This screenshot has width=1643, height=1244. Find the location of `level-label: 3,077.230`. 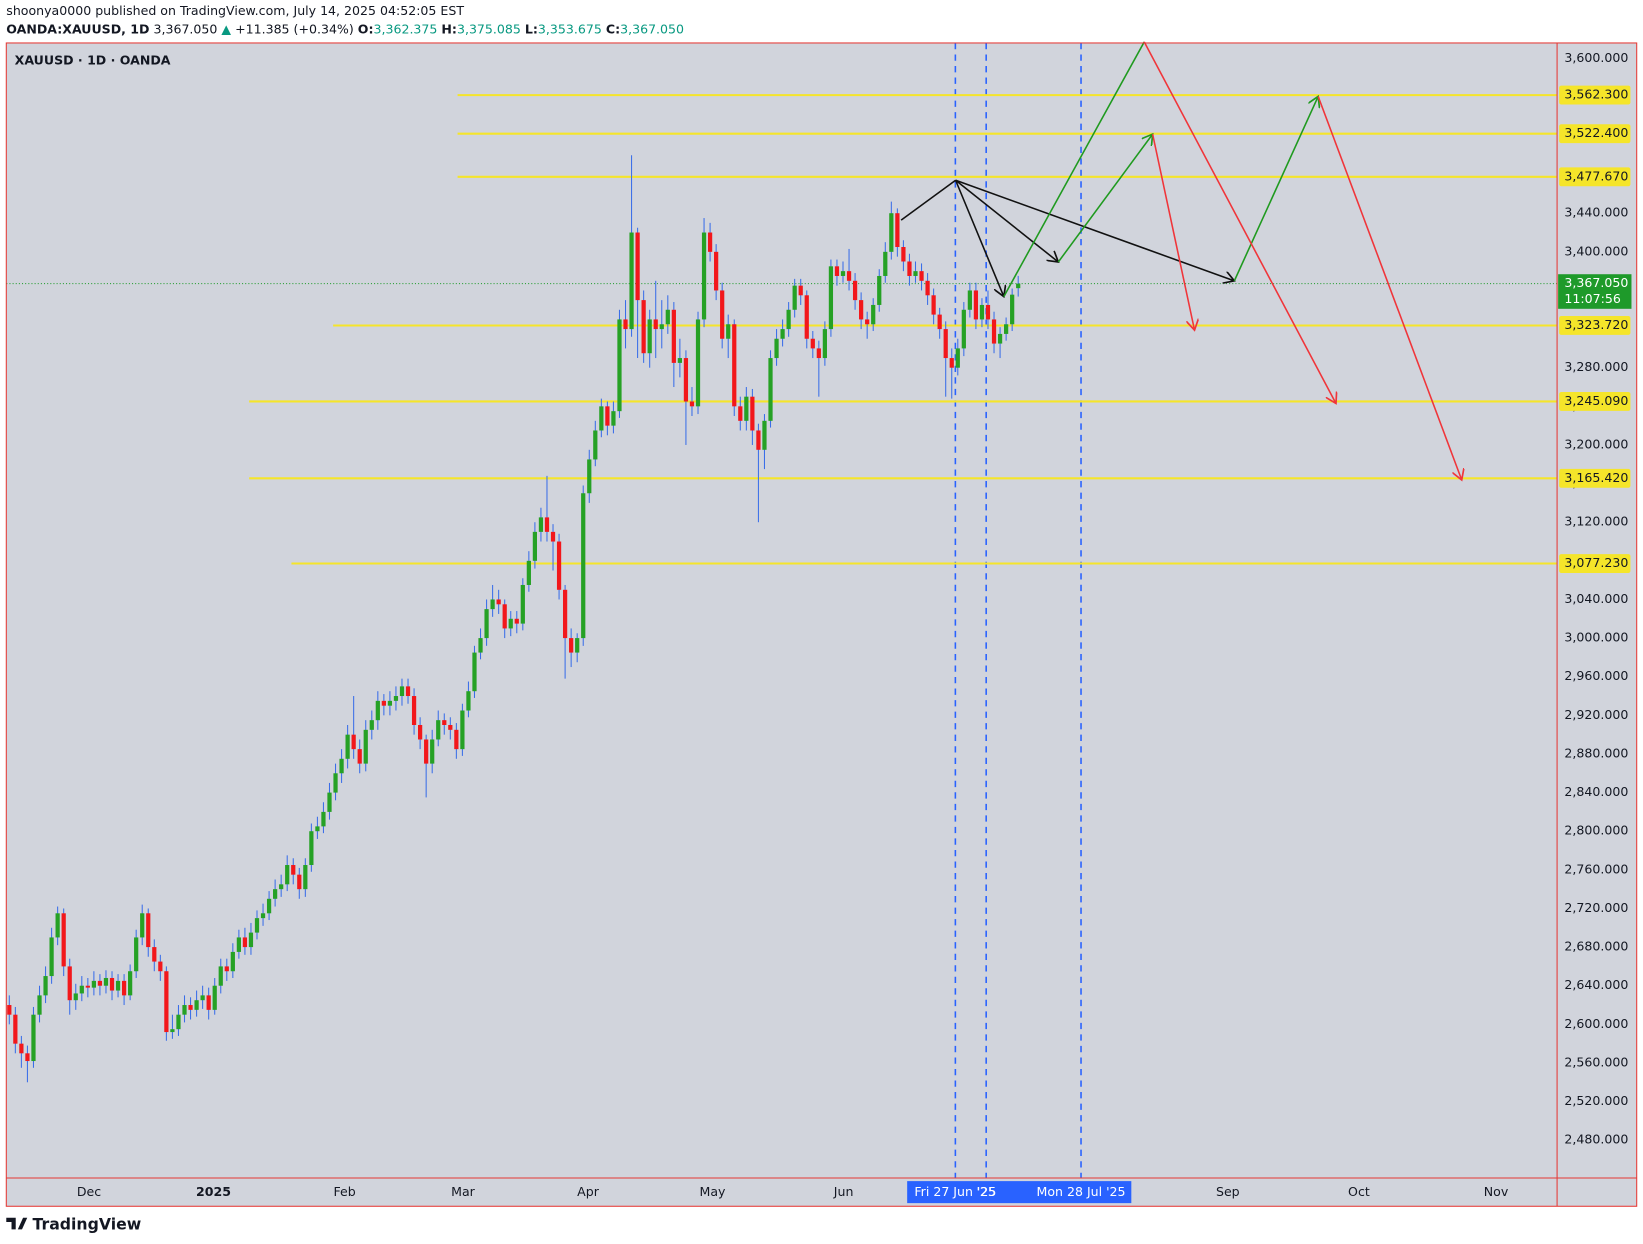

level-label: 3,077.230 is located at coordinates (1596, 562).